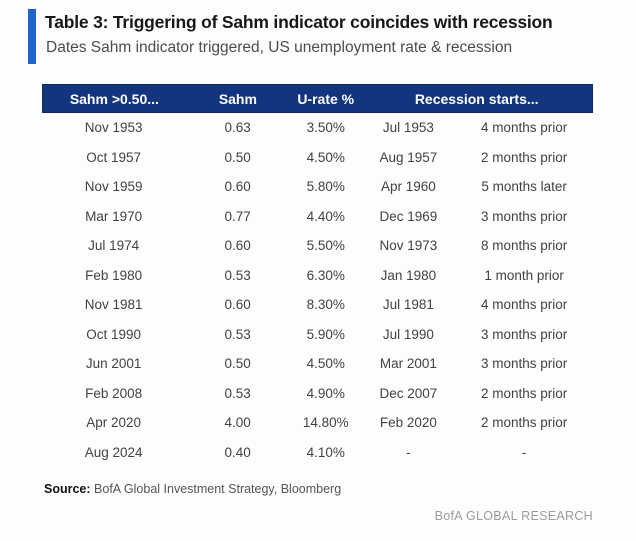  I want to click on table-cell: Apr 2020, so click(114, 423).